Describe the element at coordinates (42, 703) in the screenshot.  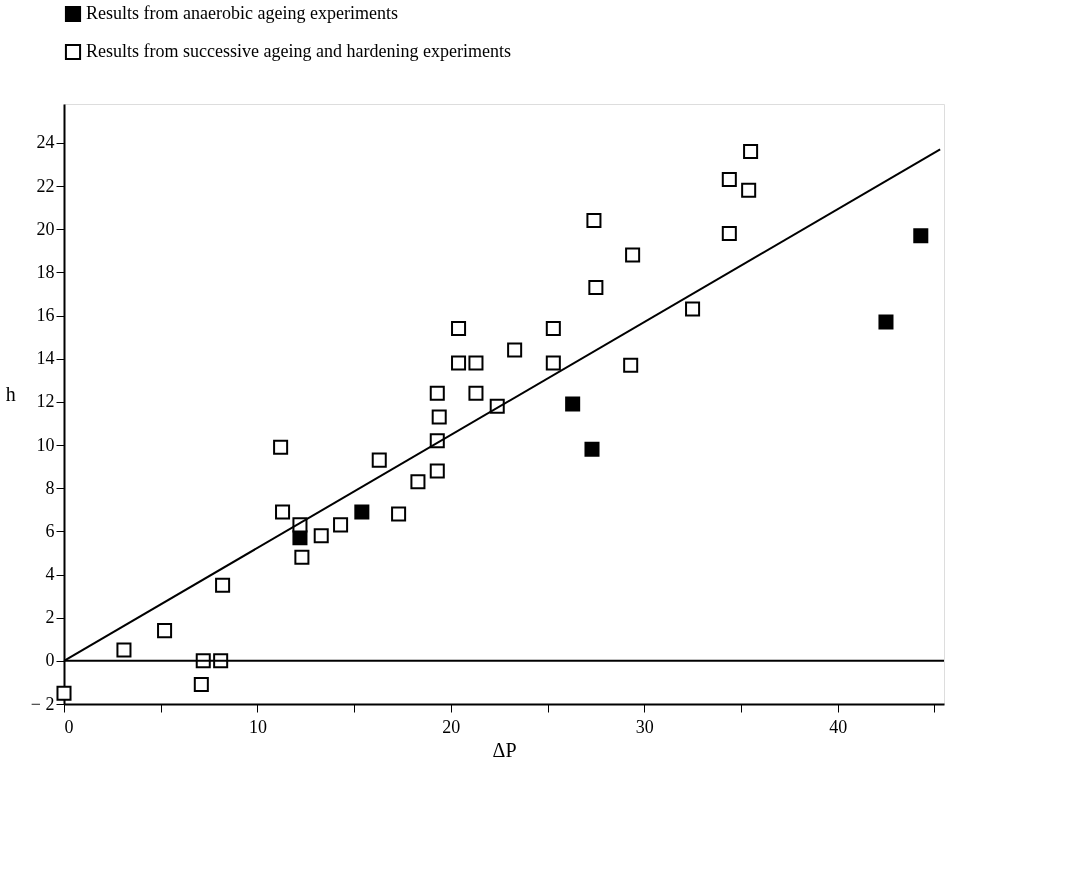
I see `y-tick-label: − 2` at that location.